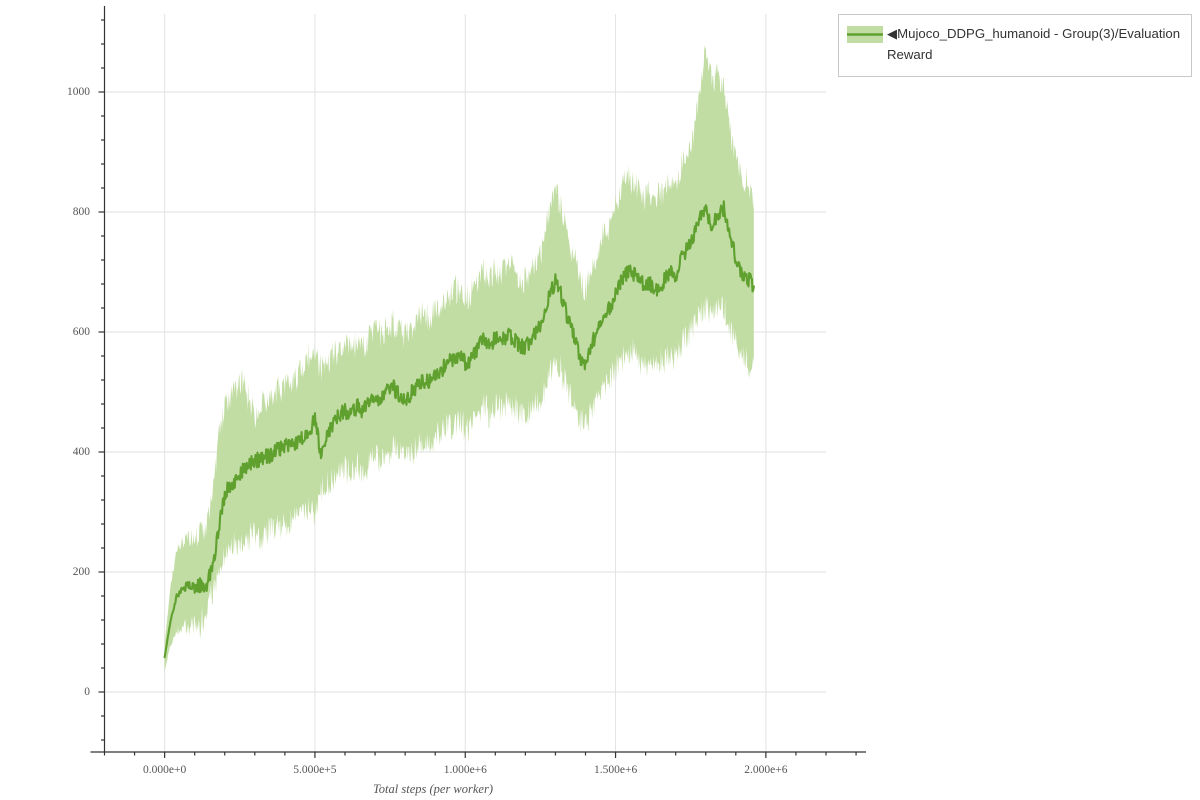  What do you see at coordinates (78, 92) in the screenshot?
I see `y-tick-label: 1000` at bounding box center [78, 92].